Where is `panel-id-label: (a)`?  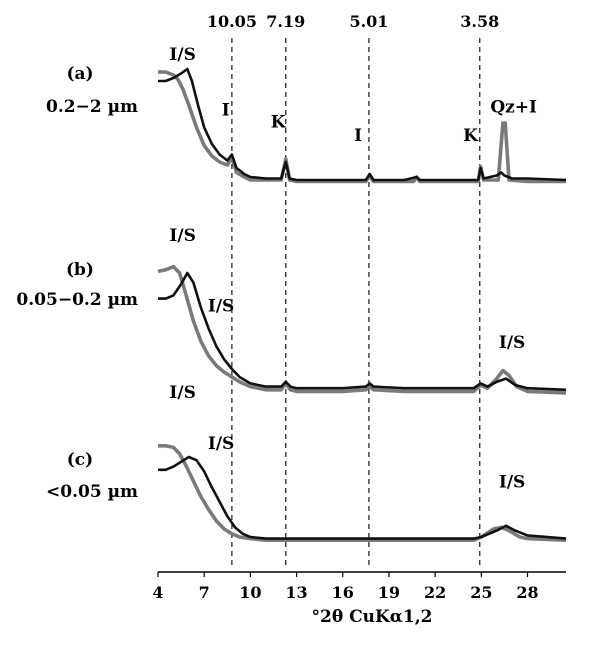
panel-id-label: (a) is located at coordinates (79, 74).